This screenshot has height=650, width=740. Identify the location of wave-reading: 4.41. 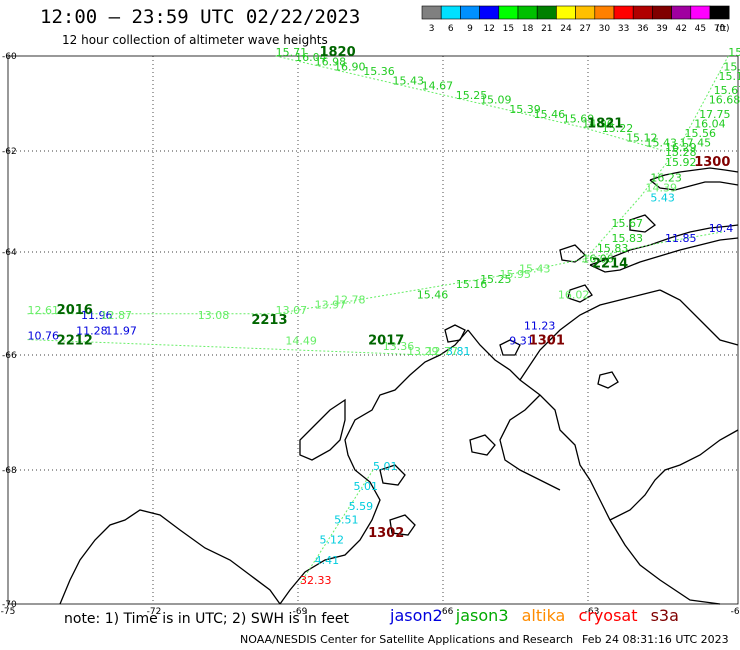
(327, 560).